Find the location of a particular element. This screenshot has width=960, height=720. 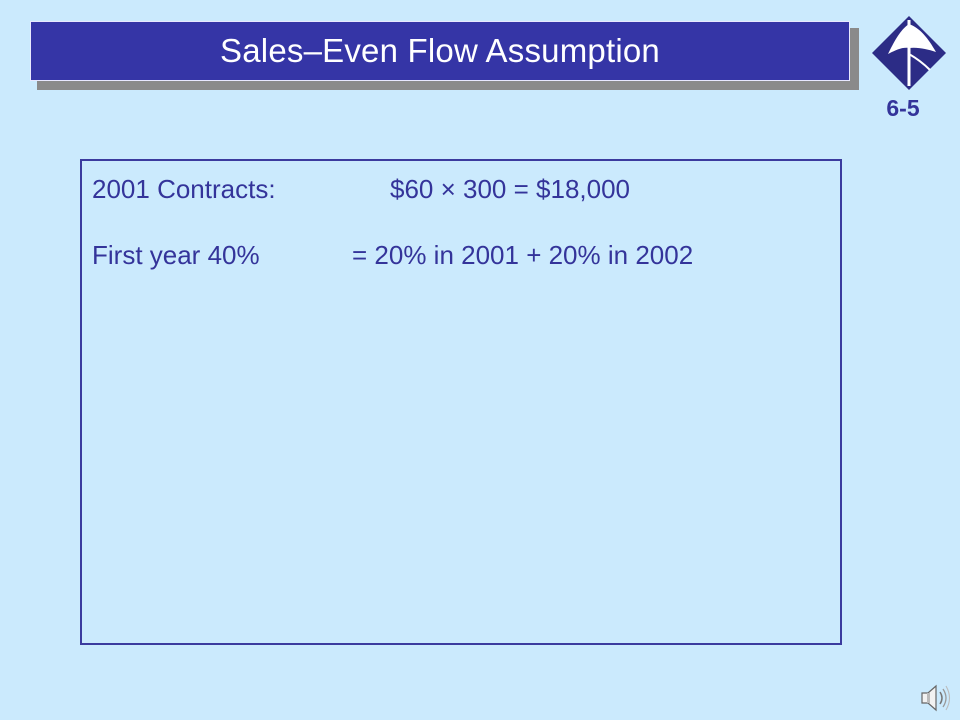

title-bar: Sales–Even Flow Assumption is located at coordinates (440, 51).